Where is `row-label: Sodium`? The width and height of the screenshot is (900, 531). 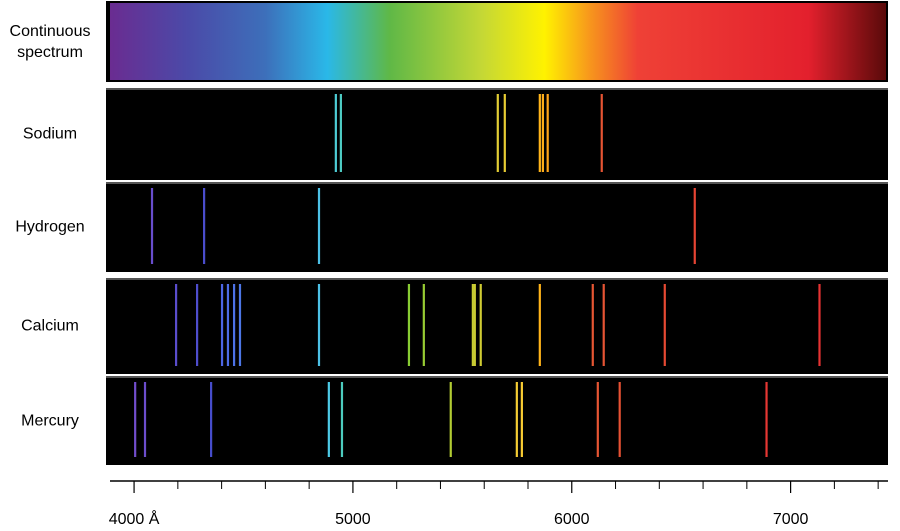 row-label: Sodium is located at coordinates (50, 134).